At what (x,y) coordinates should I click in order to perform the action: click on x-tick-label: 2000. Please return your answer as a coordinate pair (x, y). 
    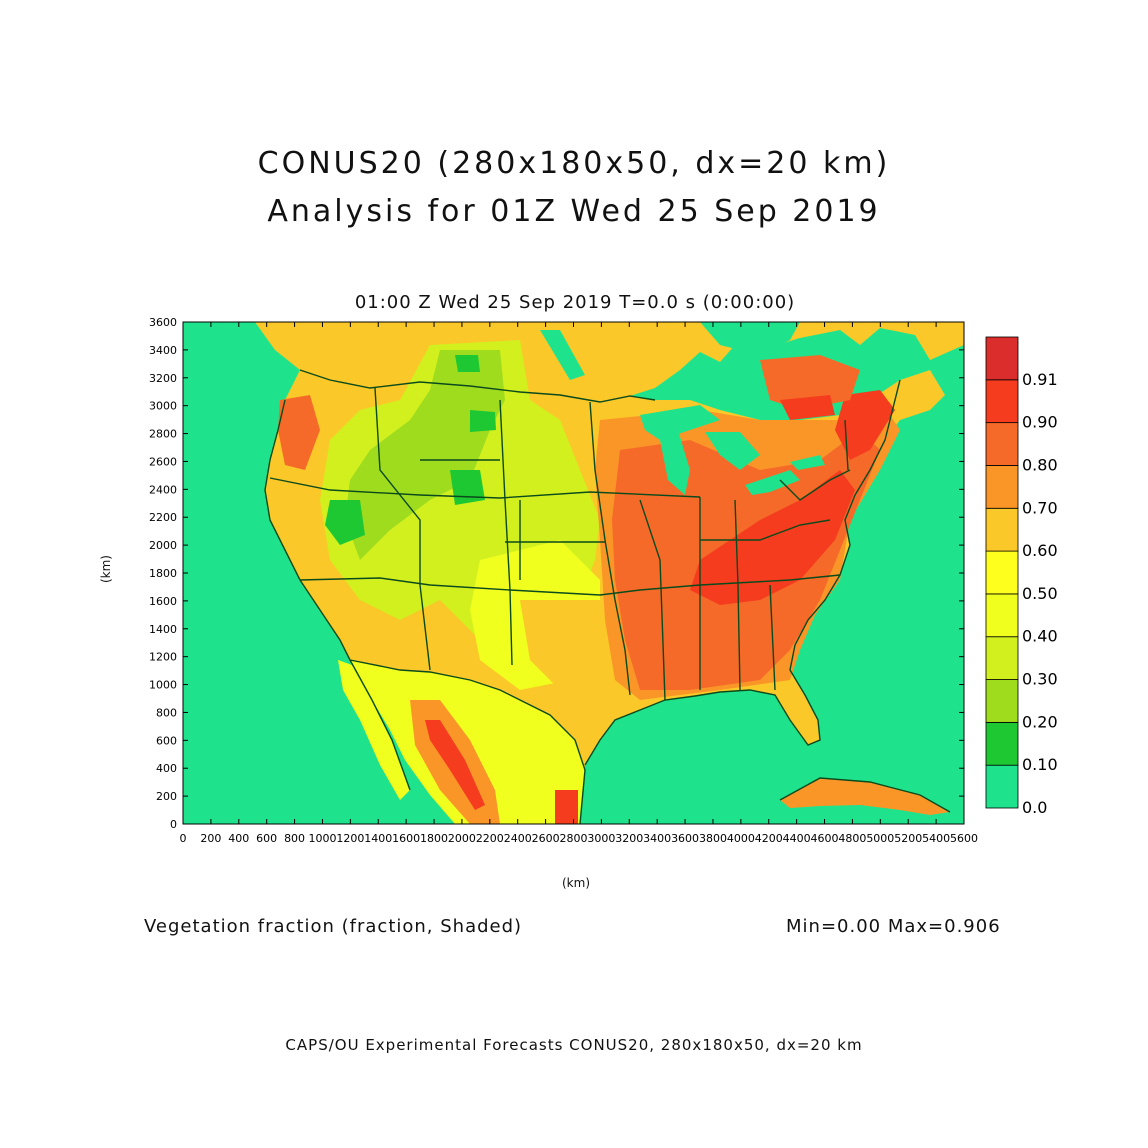
    Looking at the image, I should click on (462, 838).